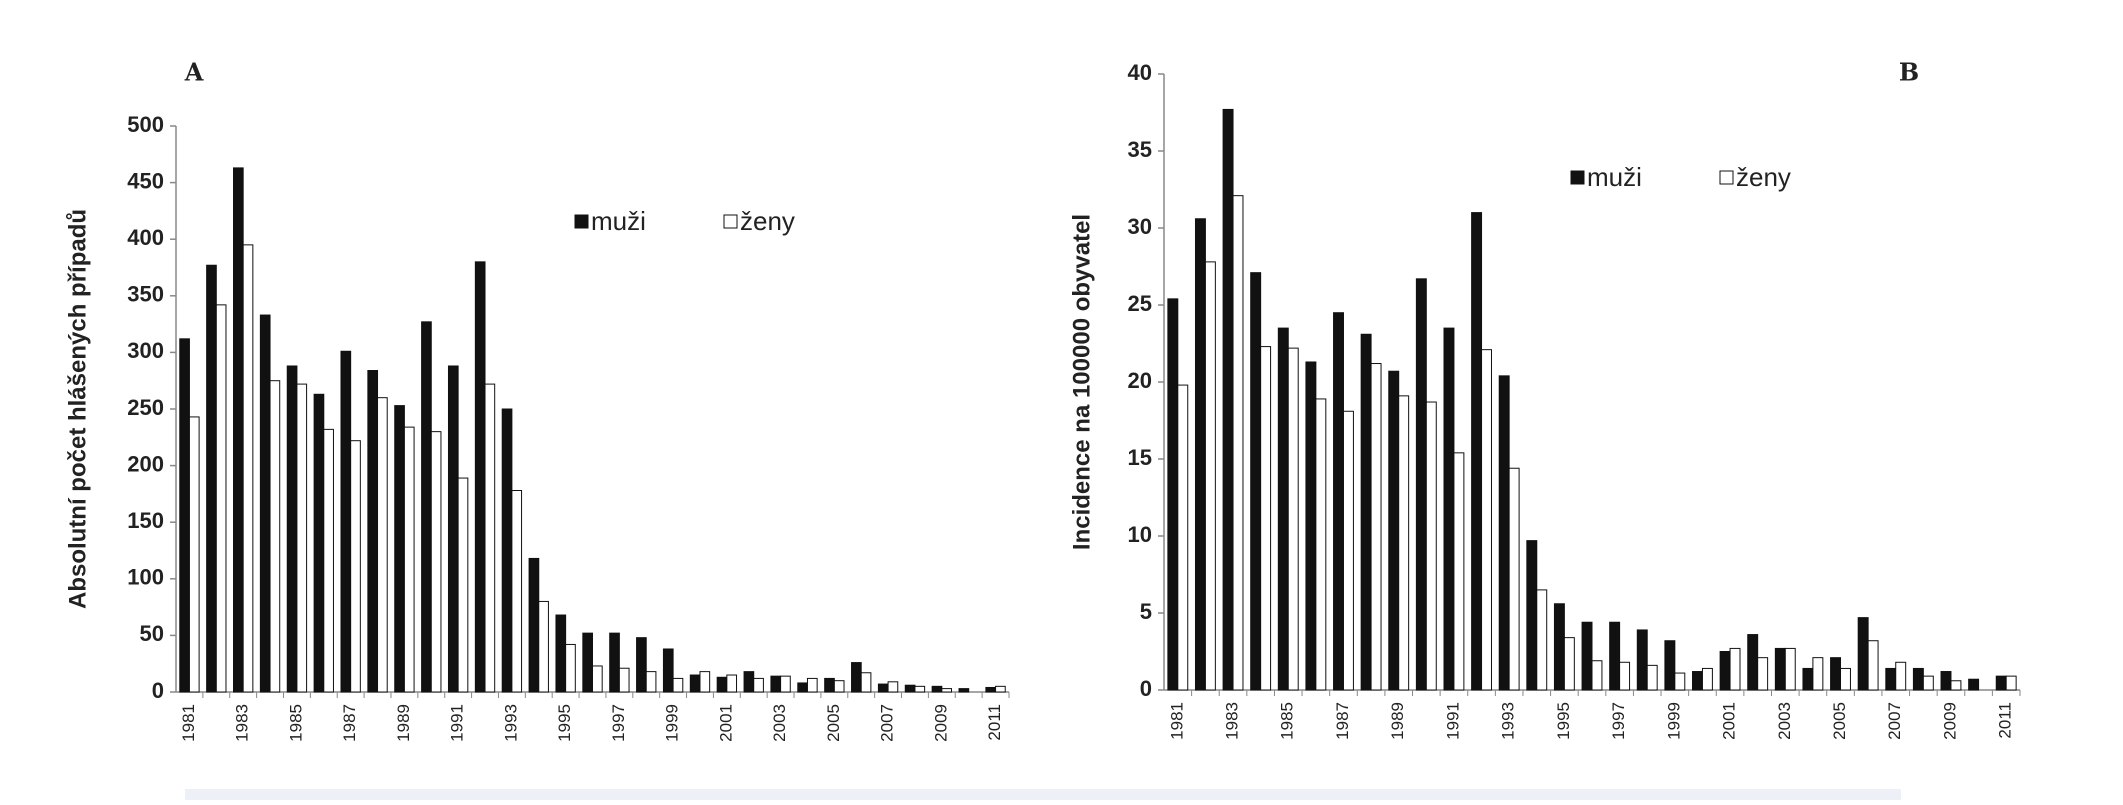  Describe the element at coordinates (1614, 177) in the screenshot. I see `legend-label: muži` at that location.